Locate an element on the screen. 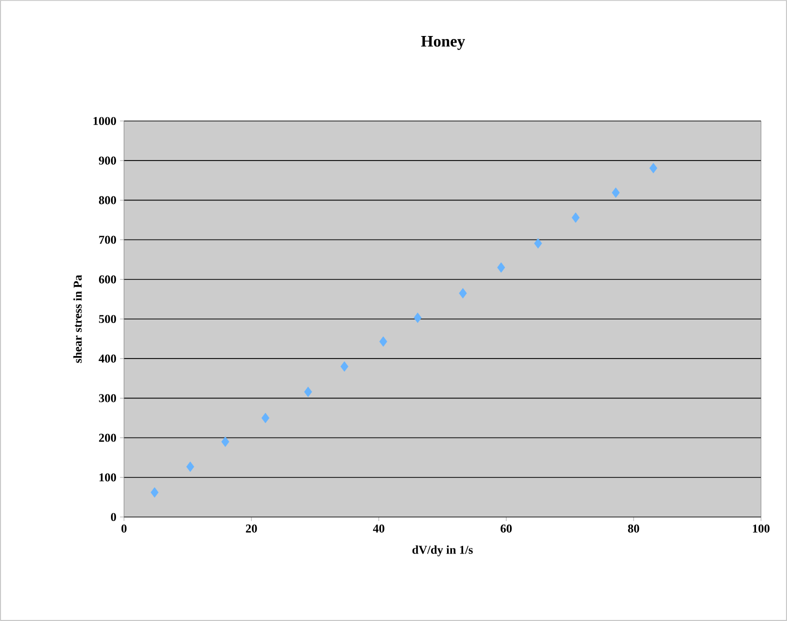 The width and height of the screenshot is (787, 621). x-tick-label: 100 is located at coordinates (761, 528).